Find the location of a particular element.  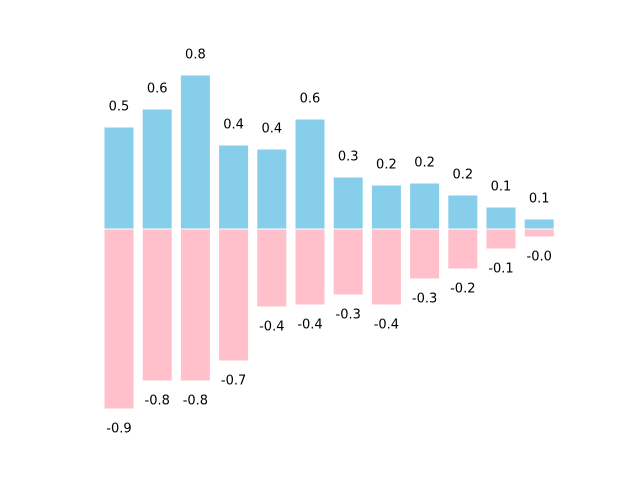

negative-value-label-2: -0.8 is located at coordinates (157, 401).